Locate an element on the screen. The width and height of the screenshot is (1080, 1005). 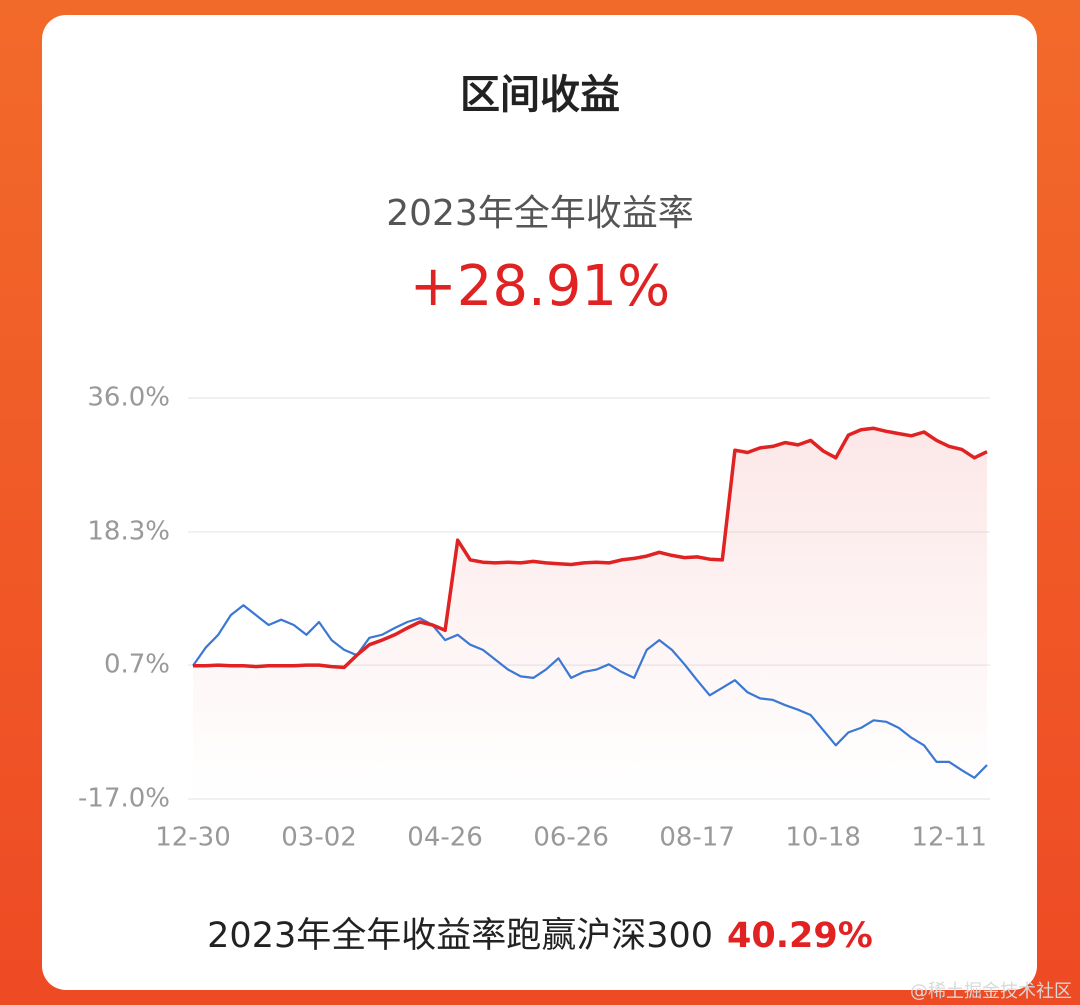
card-title: 区间收益 is located at coordinates (540, 95).